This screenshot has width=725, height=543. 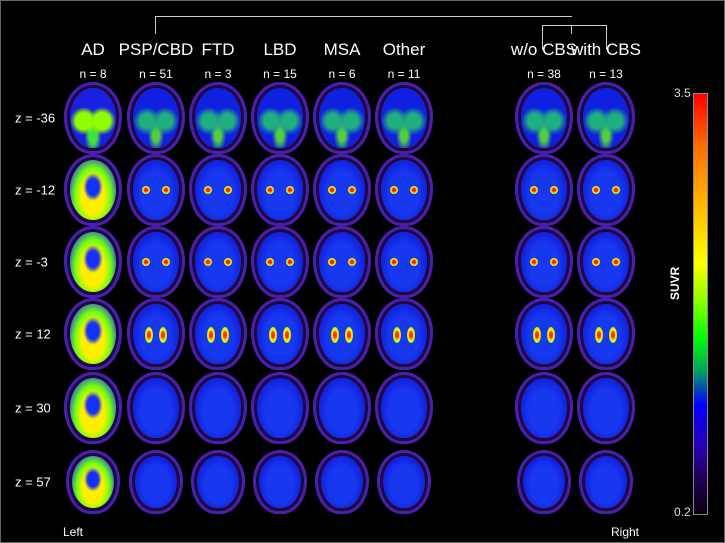 What do you see at coordinates (35, 118) in the screenshot?
I see `slice-z-label: z = -36` at bounding box center [35, 118].